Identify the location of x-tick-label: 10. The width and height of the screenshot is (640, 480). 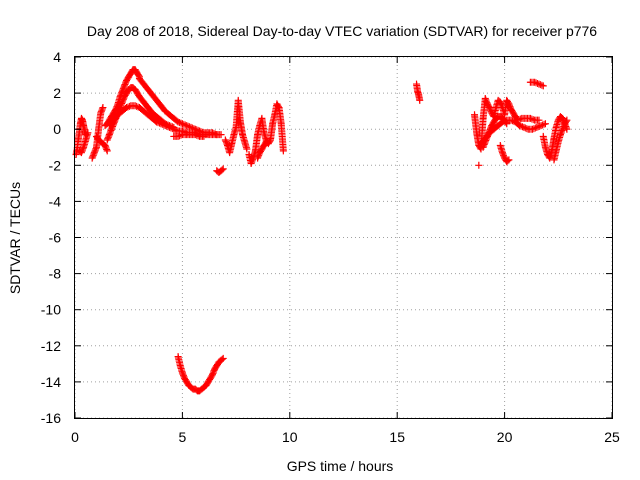
(290, 437).